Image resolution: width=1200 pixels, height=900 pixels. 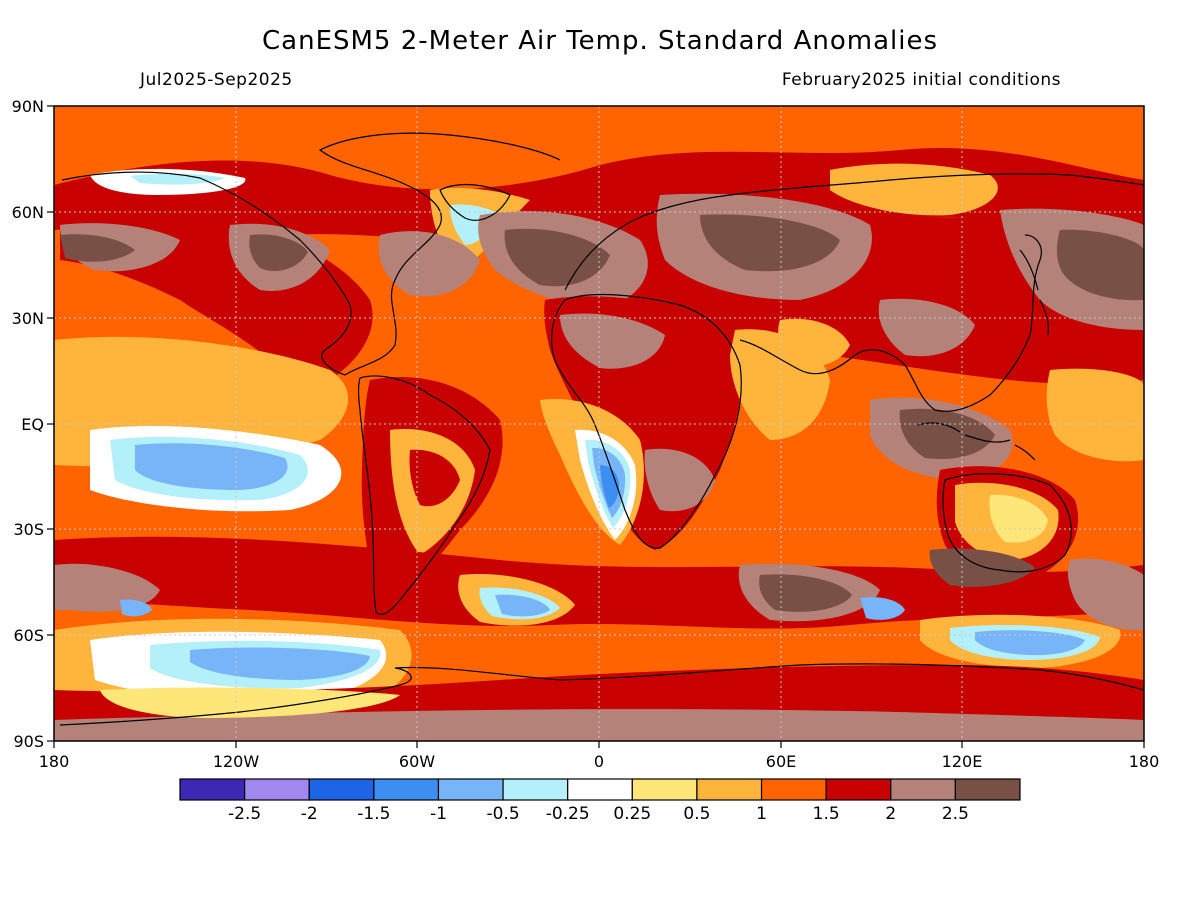 I want to click on antarctica-hot, so click(x=599, y=725).